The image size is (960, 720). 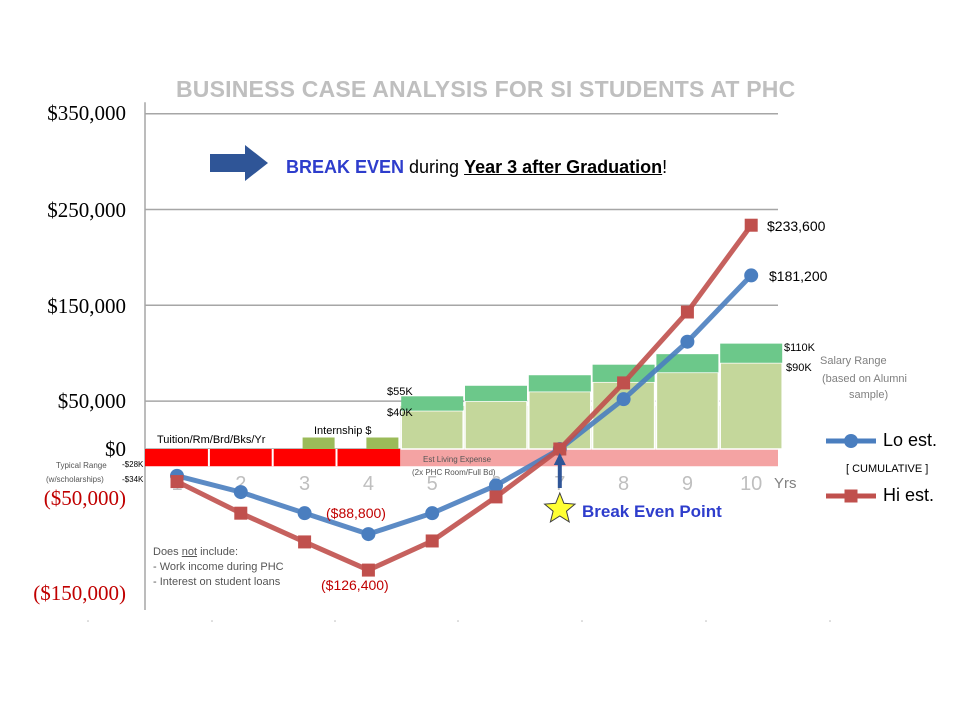 What do you see at coordinates (356, 513) in the screenshot?
I see `lo-min-value-label: ($88,800)` at bounding box center [356, 513].